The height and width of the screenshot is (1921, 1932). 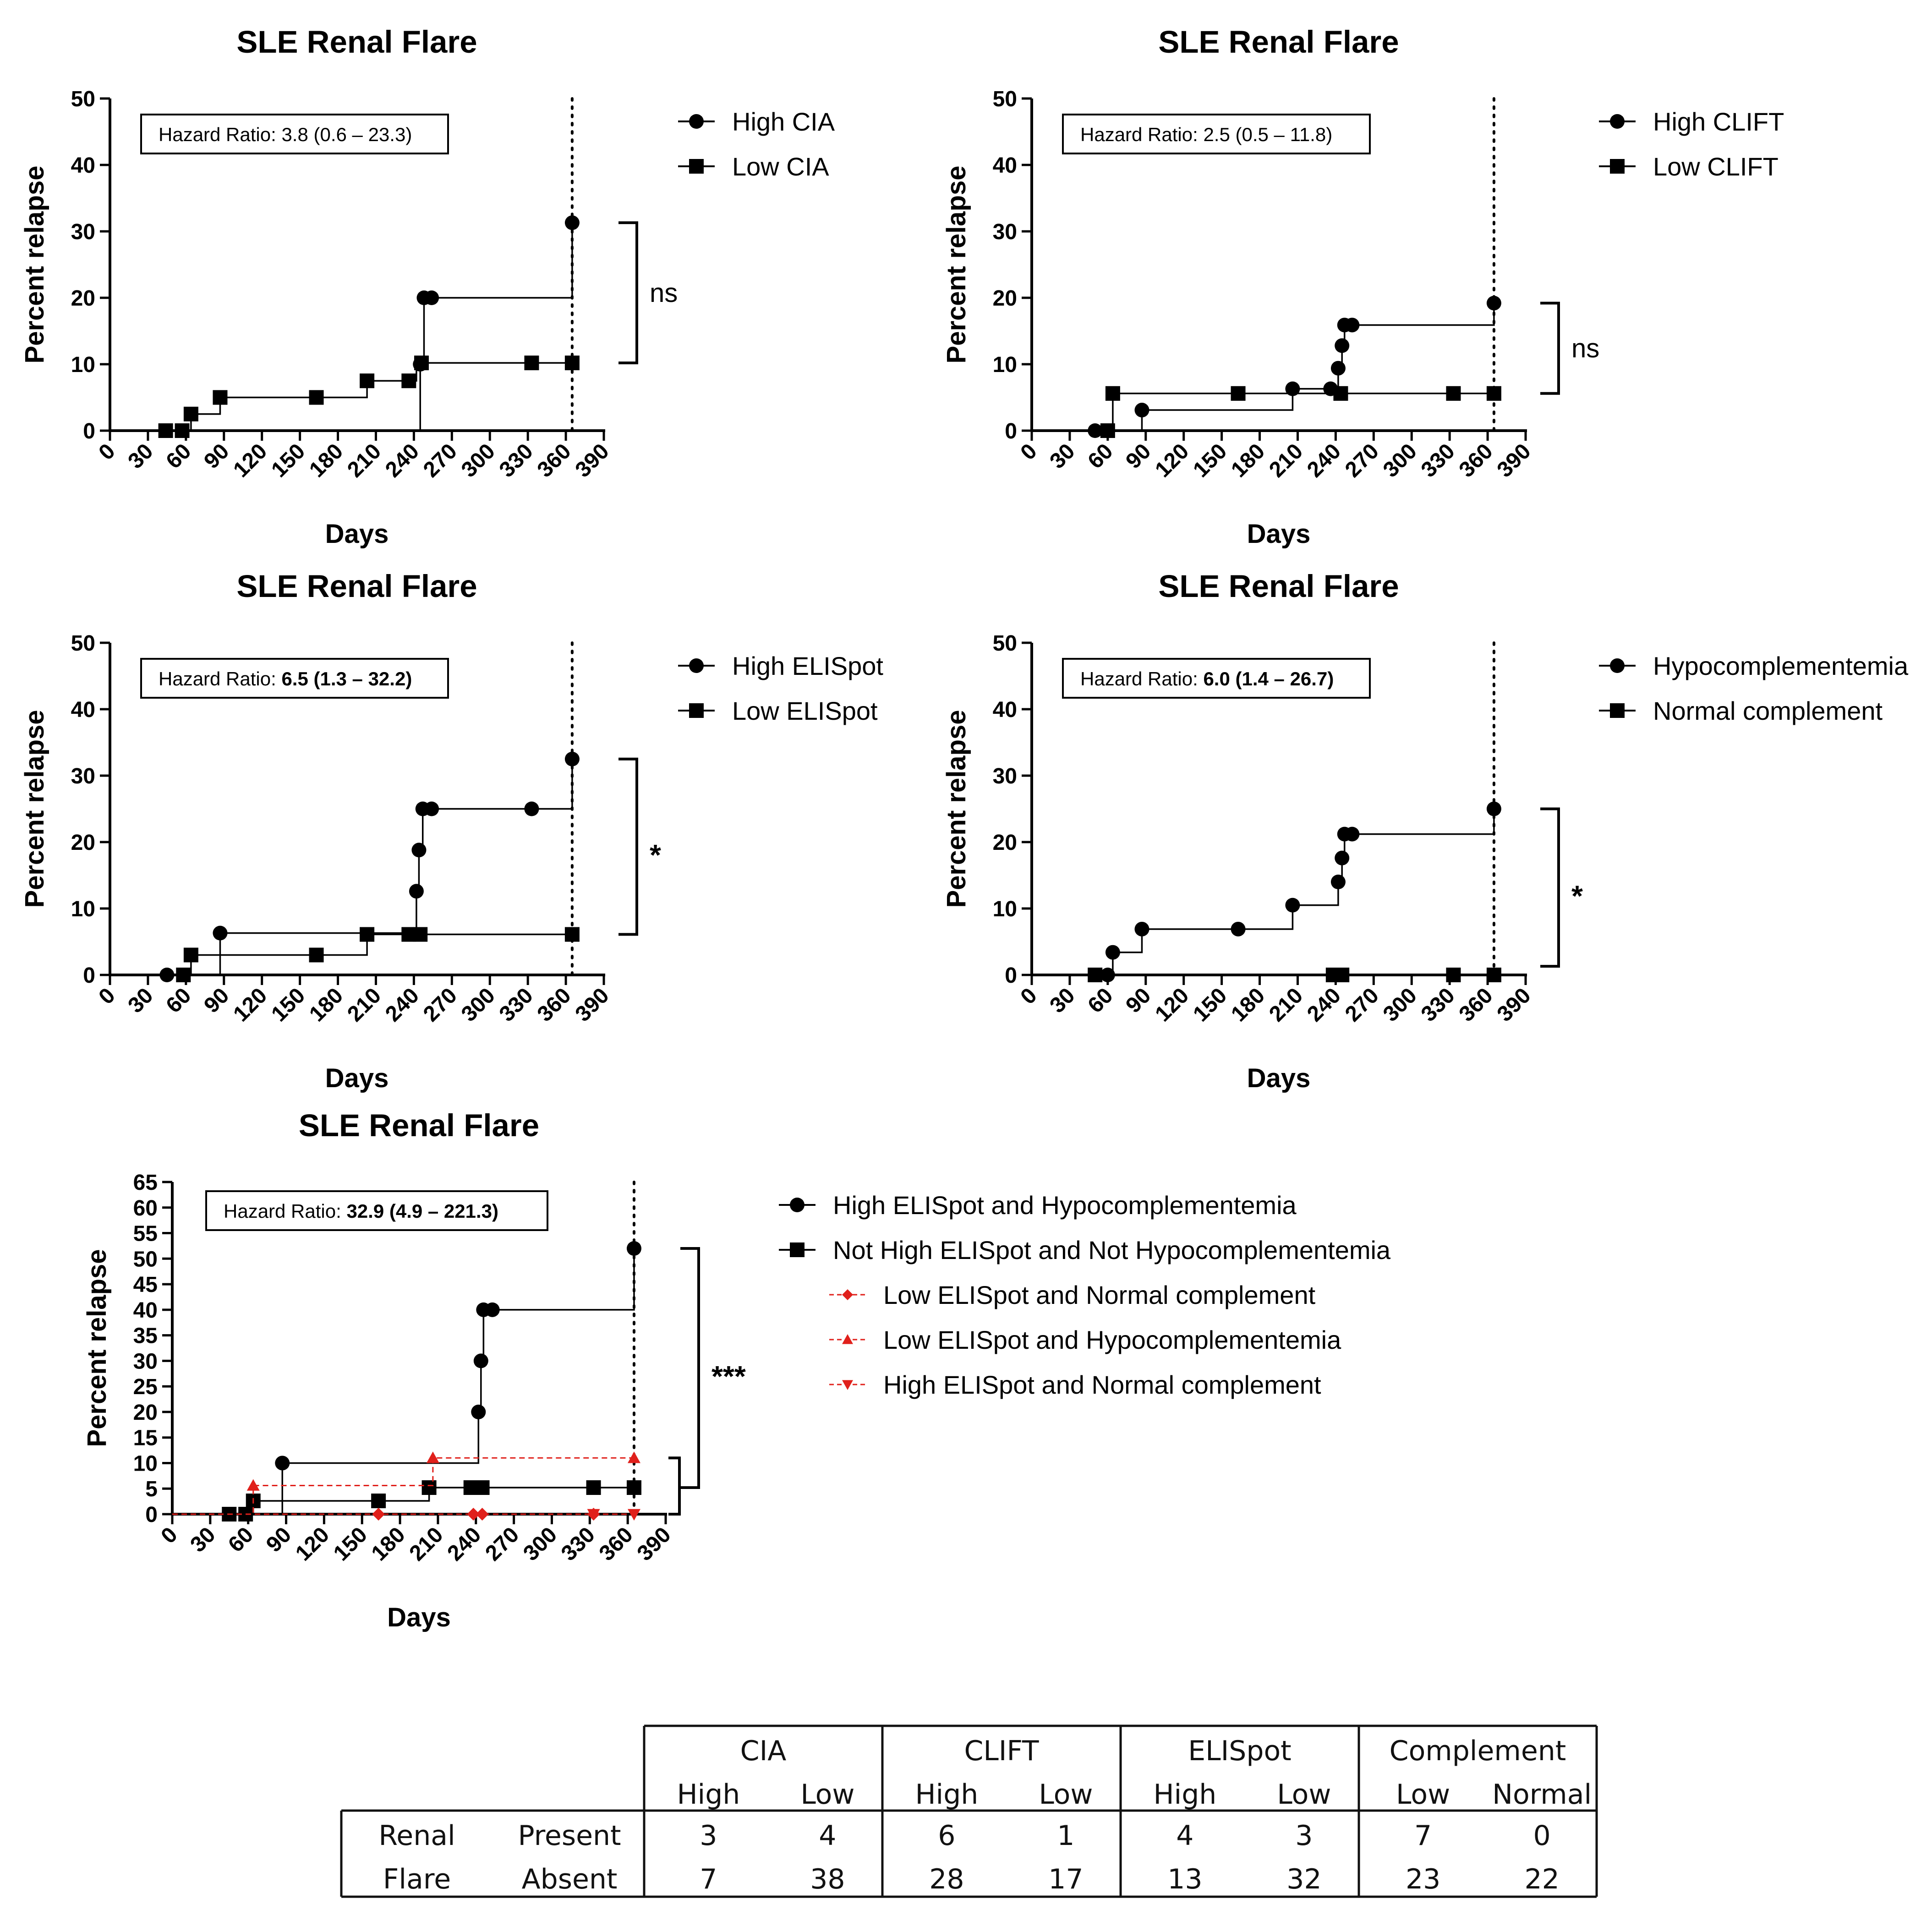 I want to click on hazard-ratio-text: Hazard Ratio: 3.8 (0.6 – 23.3), so click(x=285, y=134).